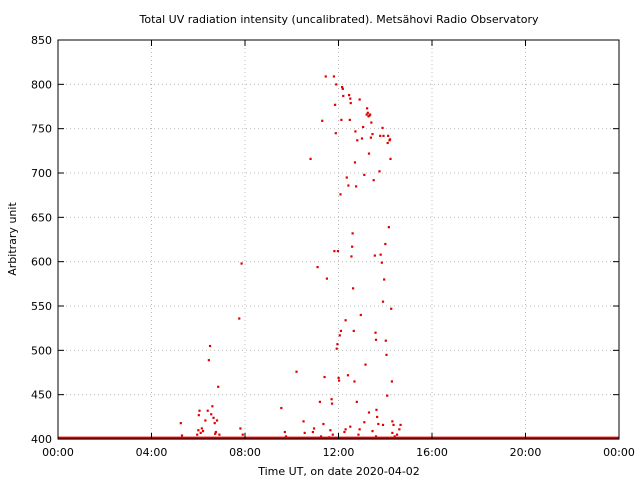 This screenshot has width=640, height=480. Describe the element at coordinates (432, 452) in the screenshot. I see `x-tick-label: 16:00` at that location.